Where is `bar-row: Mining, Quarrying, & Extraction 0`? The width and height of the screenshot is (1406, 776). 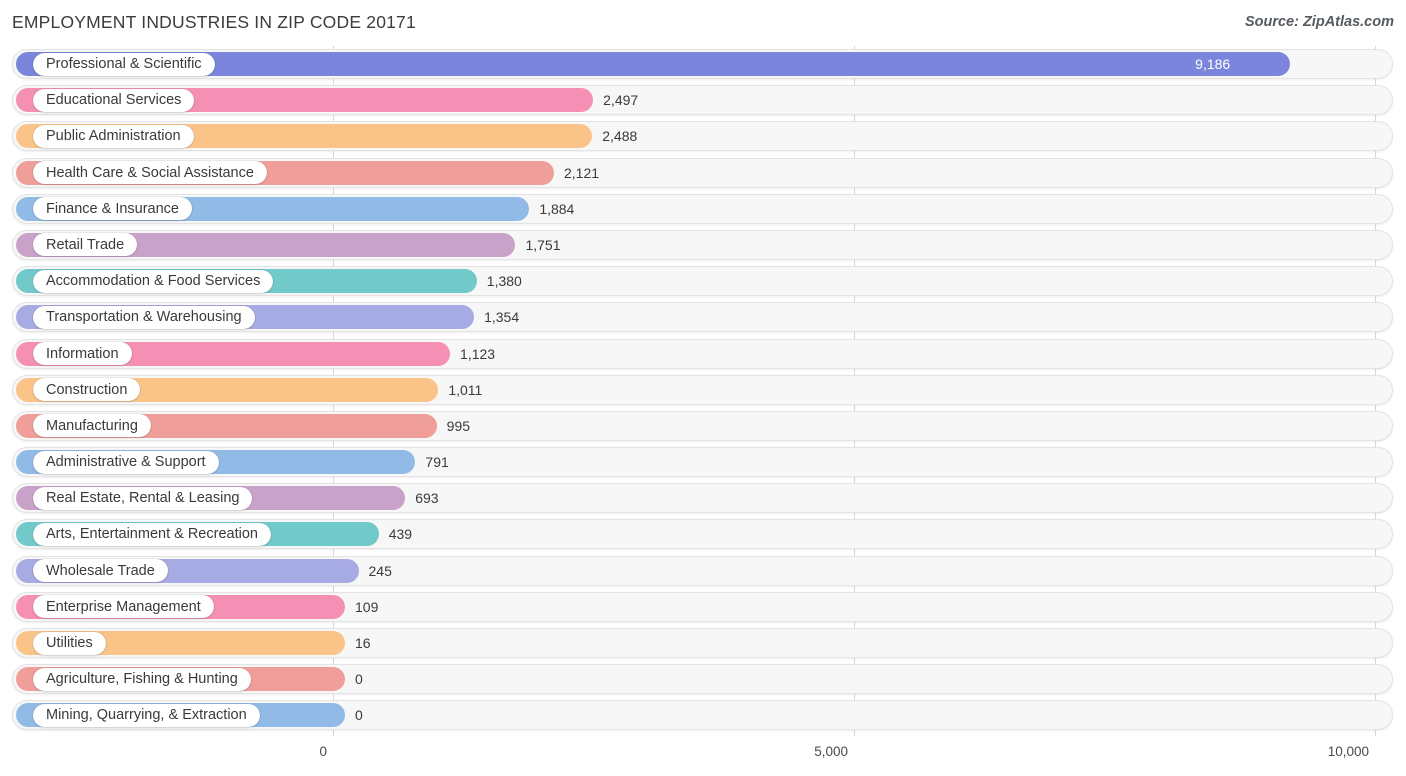
bar-row: Mining, Quarrying, & Extraction 0 is located at coordinates (703, 715).